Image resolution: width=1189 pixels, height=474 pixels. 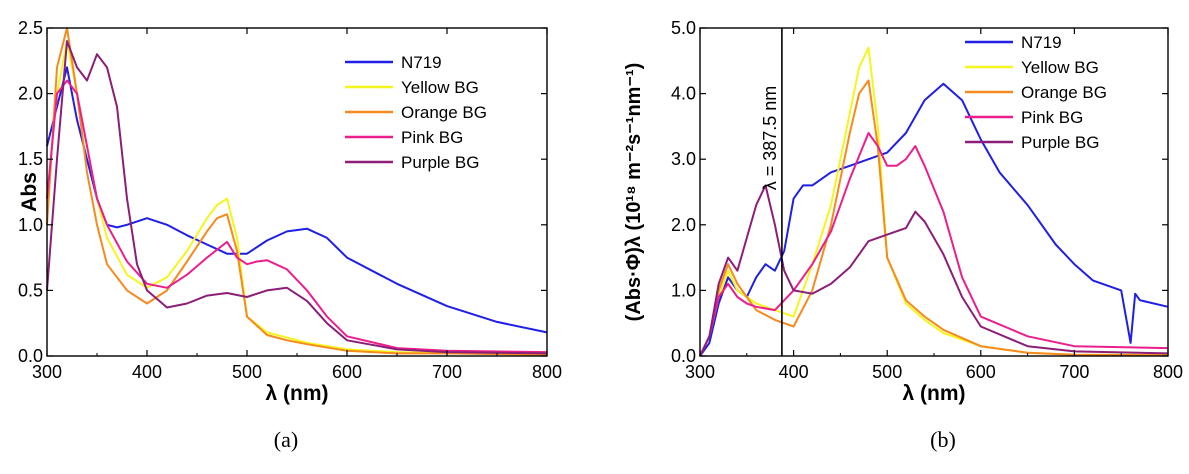 I want to click on y-axis-label: Abs, so click(x=29, y=192).